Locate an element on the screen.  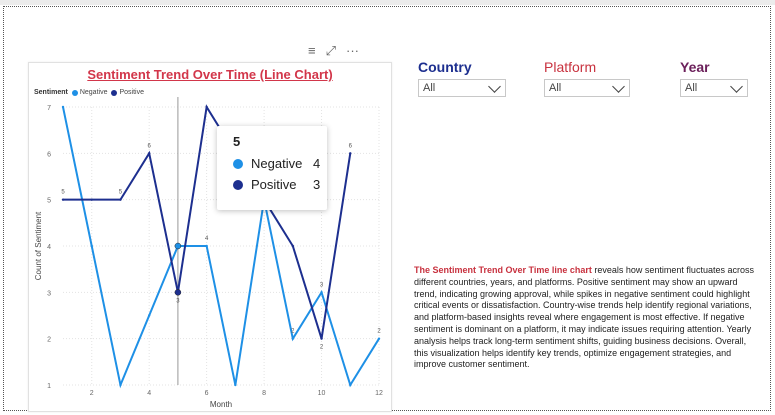
legend-title: Sentiment is located at coordinates (51, 92).